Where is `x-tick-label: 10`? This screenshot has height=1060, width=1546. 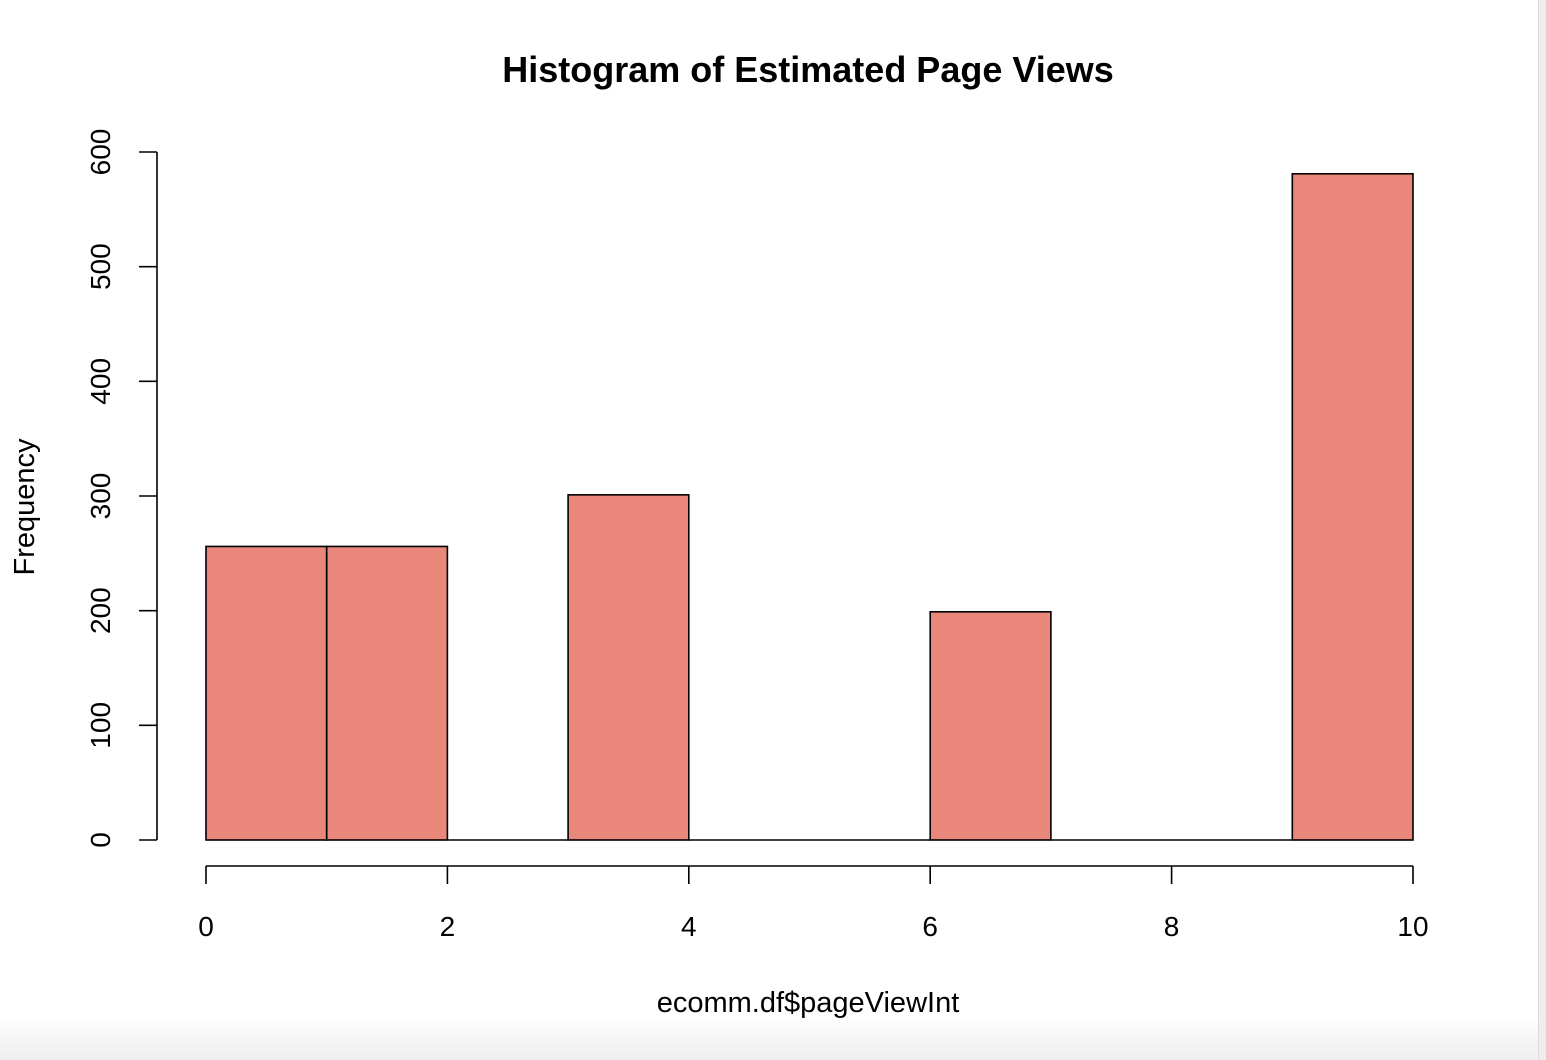 x-tick-label: 10 is located at coordinates (1412, 926).